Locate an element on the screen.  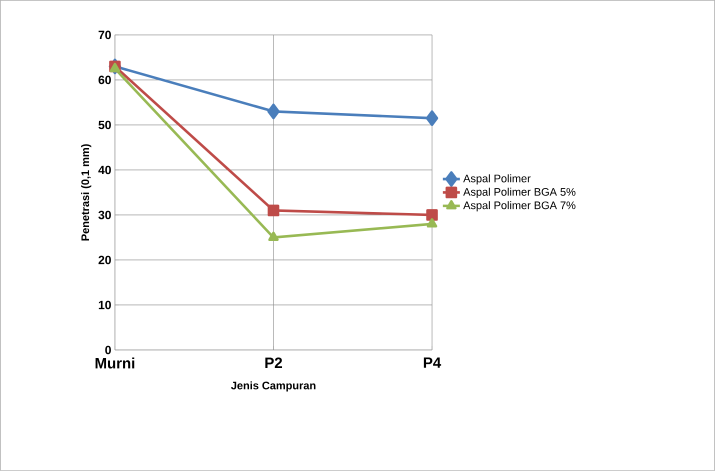
y-tick-label: 0 is located at coordinates (108, 350).